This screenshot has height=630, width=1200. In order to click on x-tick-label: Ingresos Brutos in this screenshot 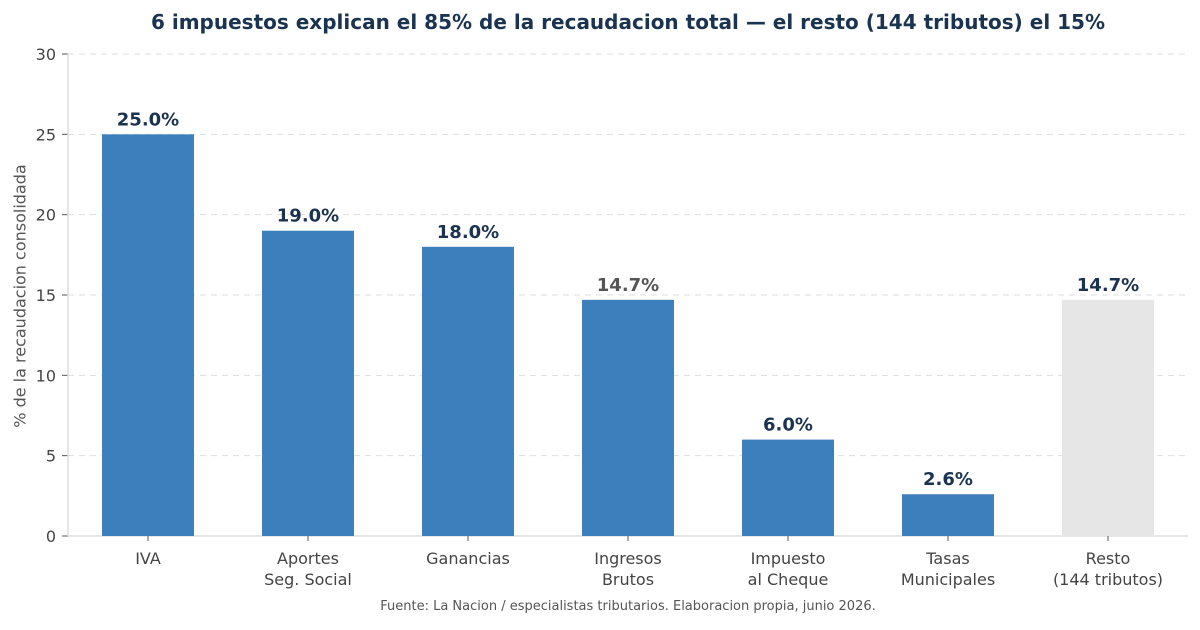, I will do `click(628, 569)`.